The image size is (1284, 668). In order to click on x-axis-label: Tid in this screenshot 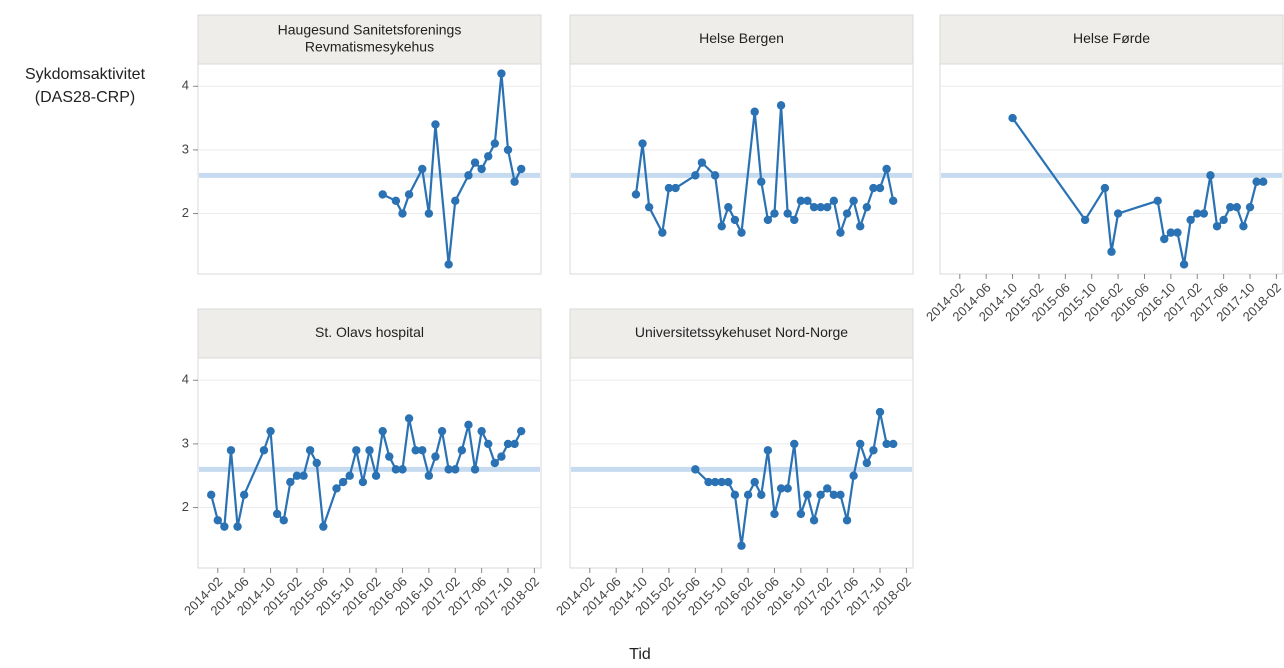, I will do `click(640, 654)`.